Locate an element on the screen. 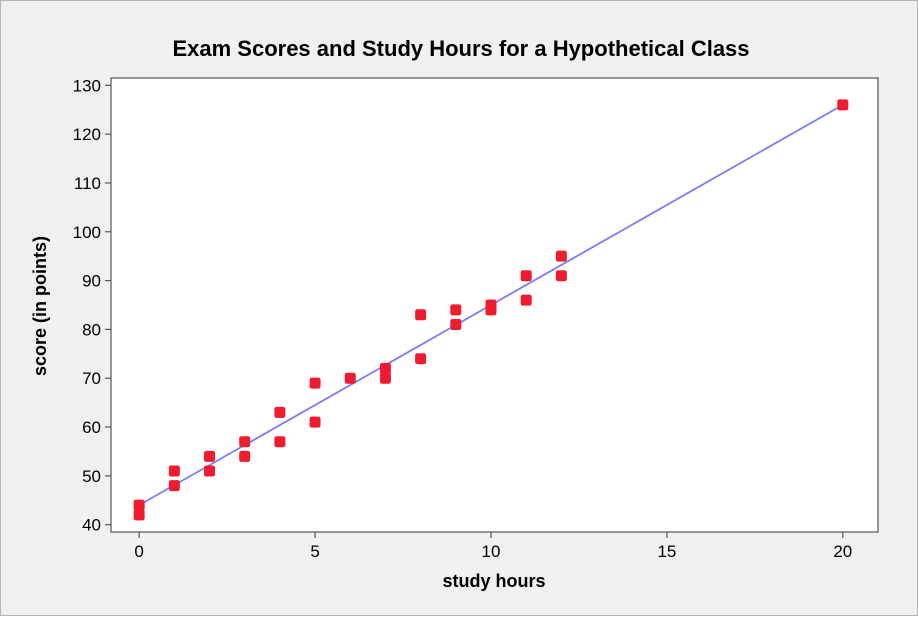  y-tick-label: 50 is located at coordinates (91, 476).